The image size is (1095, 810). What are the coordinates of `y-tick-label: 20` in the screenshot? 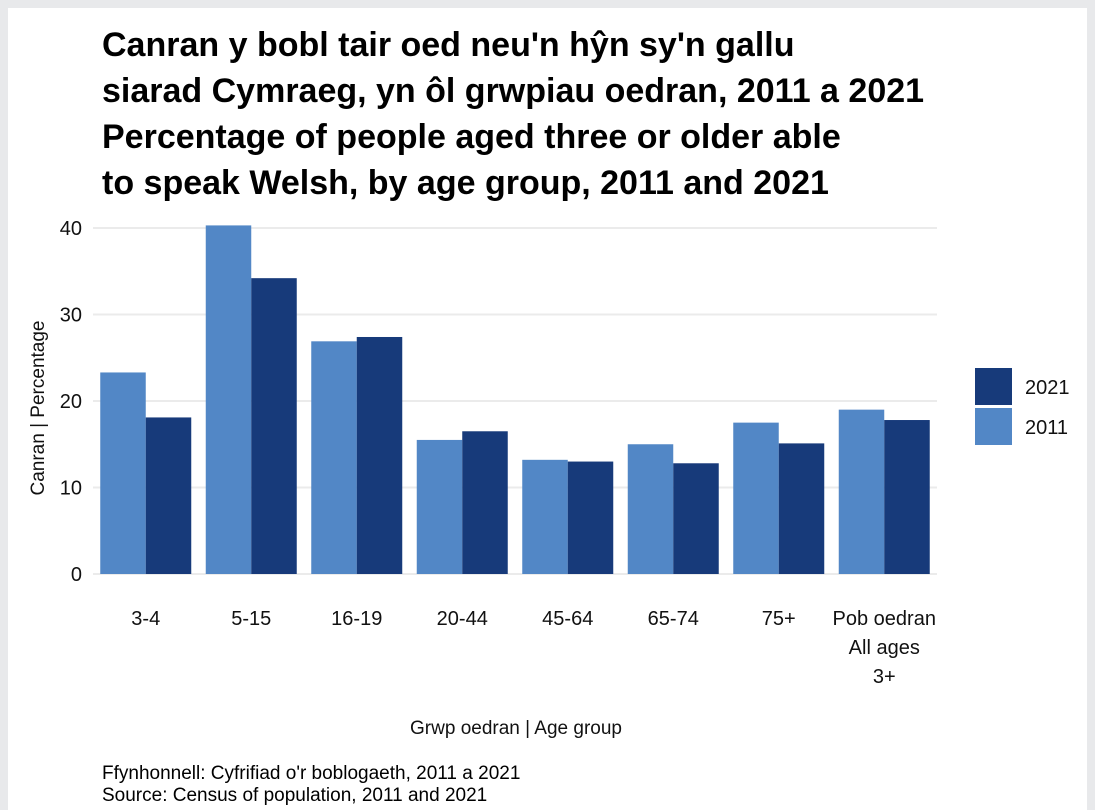 It's located at (71, 402).